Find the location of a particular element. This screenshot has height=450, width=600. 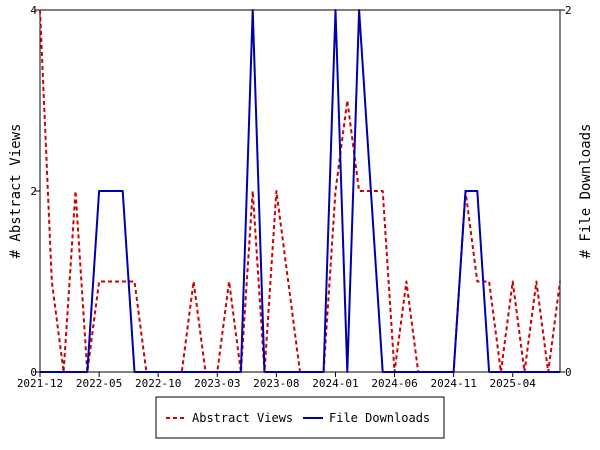

legend-label-abstract-views: Abstract Views is located at coordinates (242, 418).